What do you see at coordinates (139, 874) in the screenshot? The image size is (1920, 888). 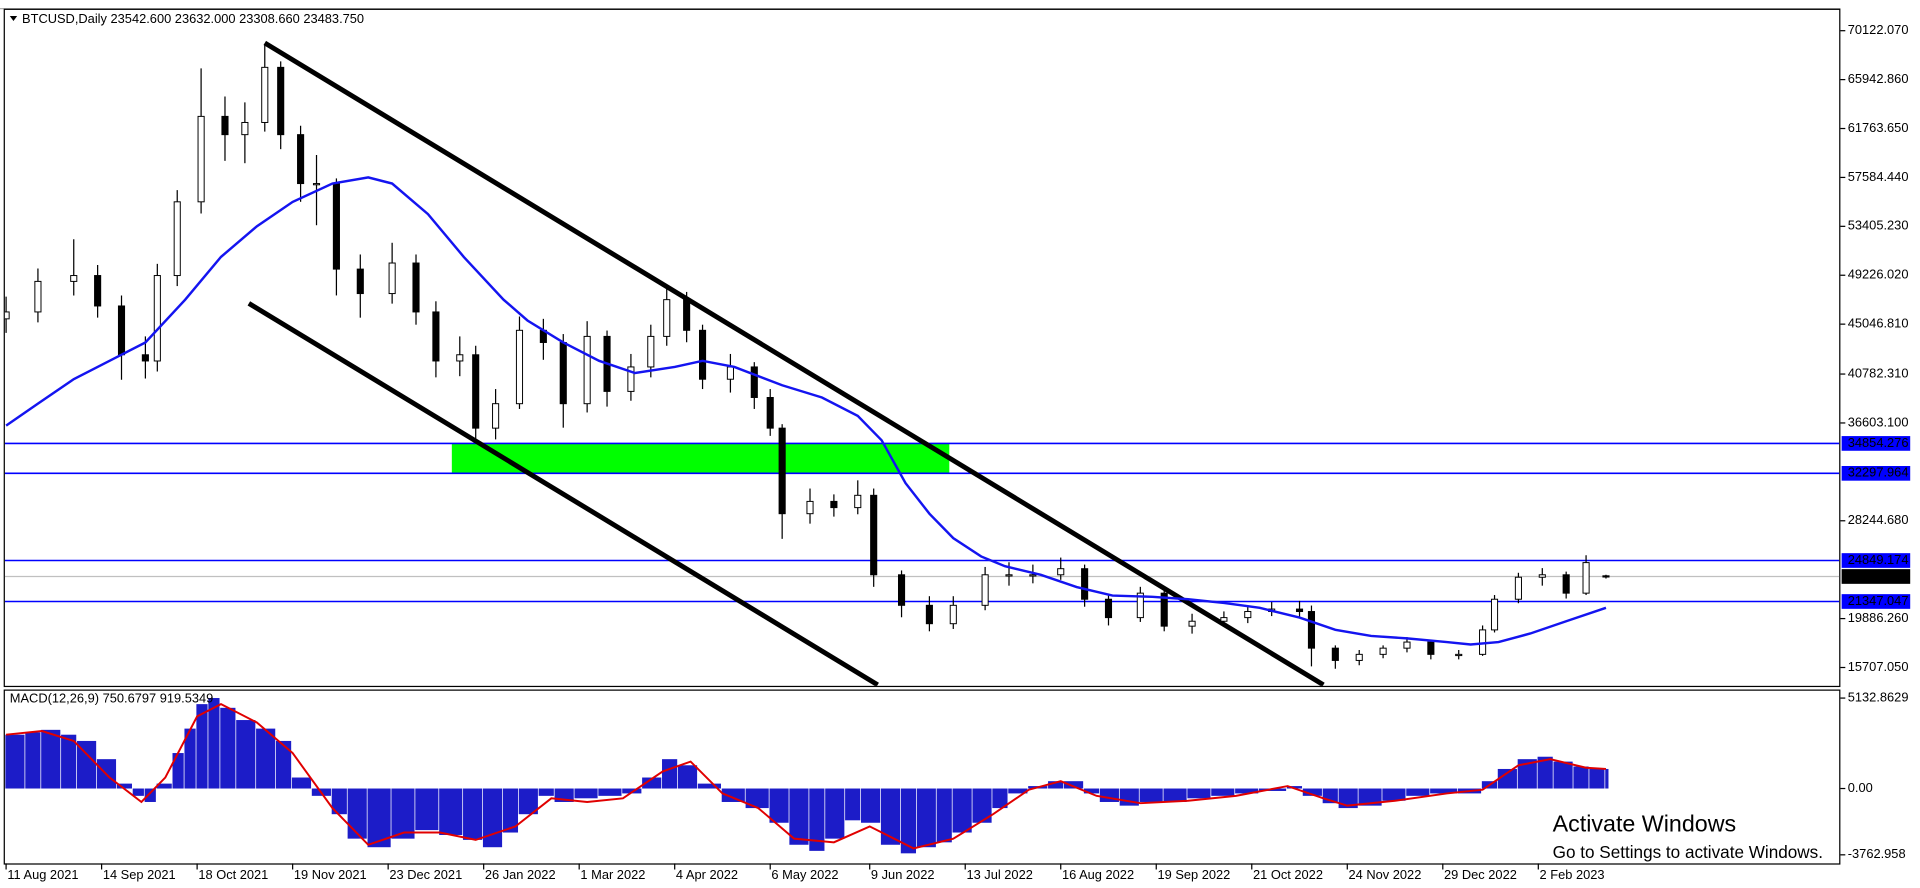 I see `x-tick-label: 14 Sep 2021` at bounding box center [139, 874].